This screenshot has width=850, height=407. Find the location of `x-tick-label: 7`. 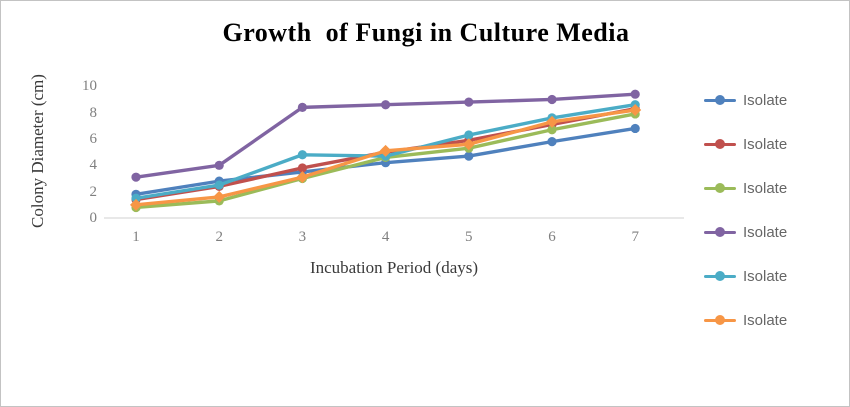

x-tick-label: 7 is located at coordinates (635, 237).